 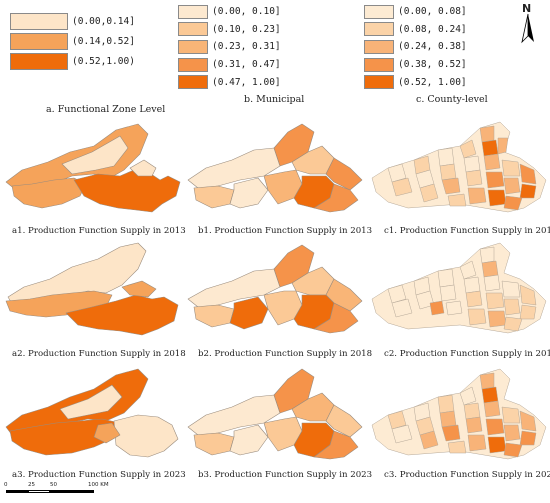 What do you see at coordinates (432, 82) in the screenshot?
I see `legend-label: (0.52, 1.00]` at bounding box center [432, 82].